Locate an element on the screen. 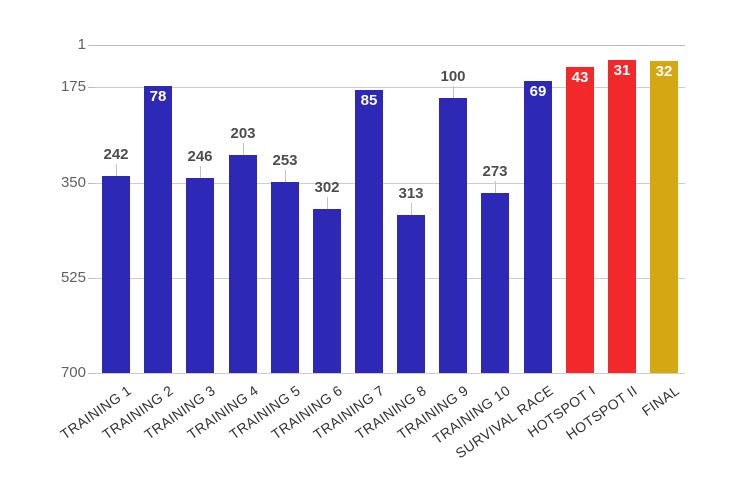 The height and width of the screenshot is (483, 750). value-label-training-5: 253 is located at coordinates (285, 160).